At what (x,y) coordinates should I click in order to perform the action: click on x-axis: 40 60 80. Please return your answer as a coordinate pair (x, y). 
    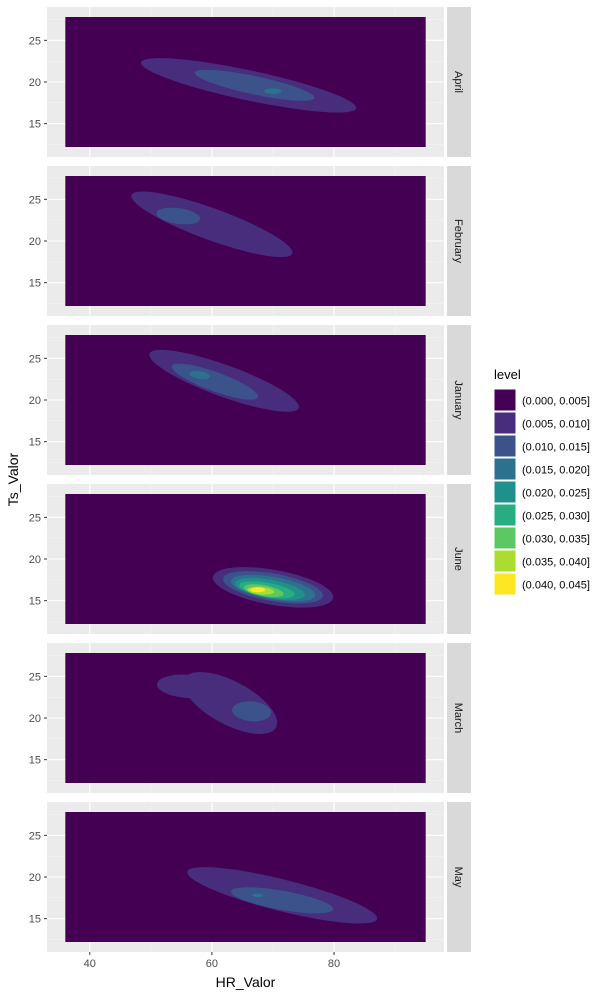
    Looking at the image, I should click on (212, 961).